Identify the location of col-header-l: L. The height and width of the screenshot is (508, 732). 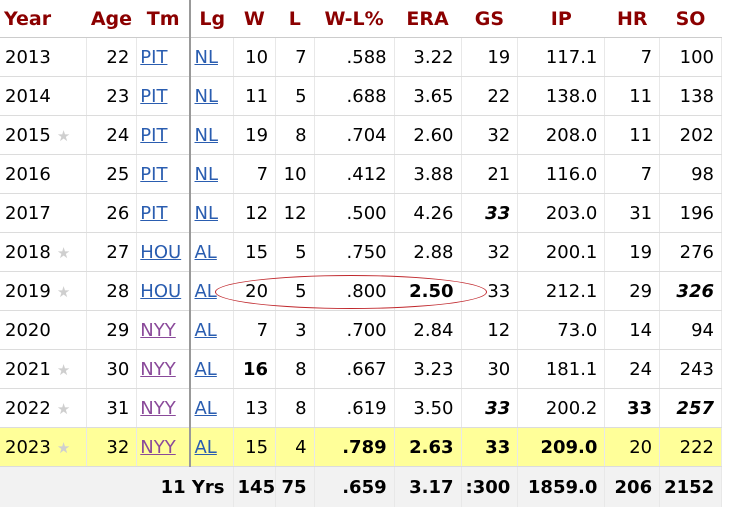
(295, 19).